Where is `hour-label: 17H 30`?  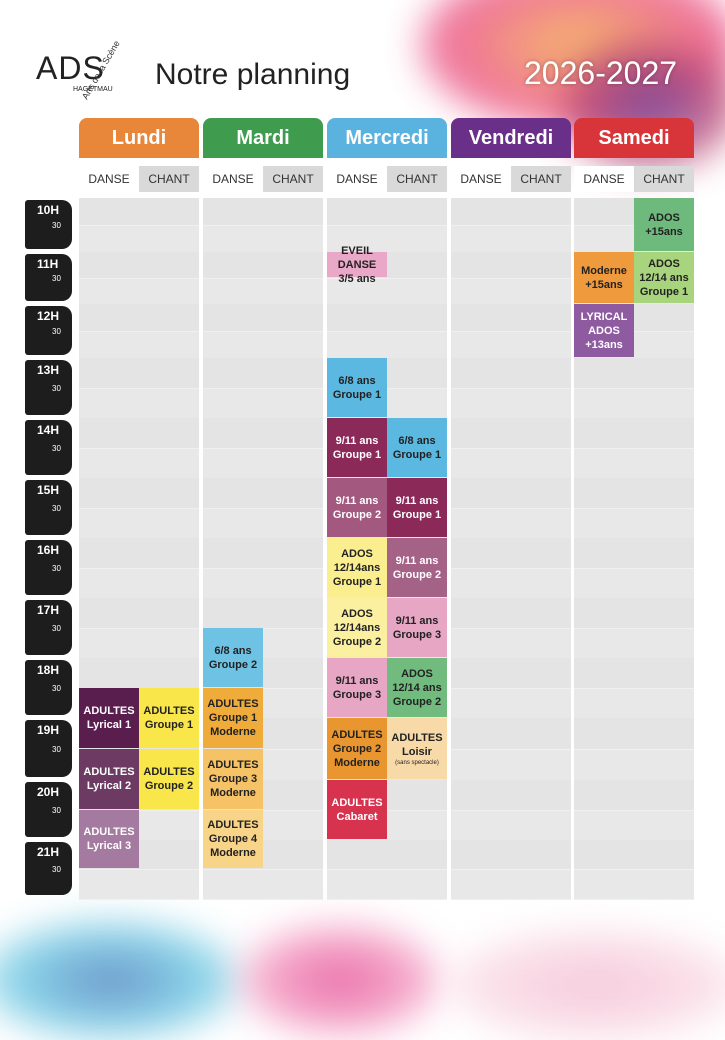
hour-label: 17H 30 is located at coordinates (48, 627).